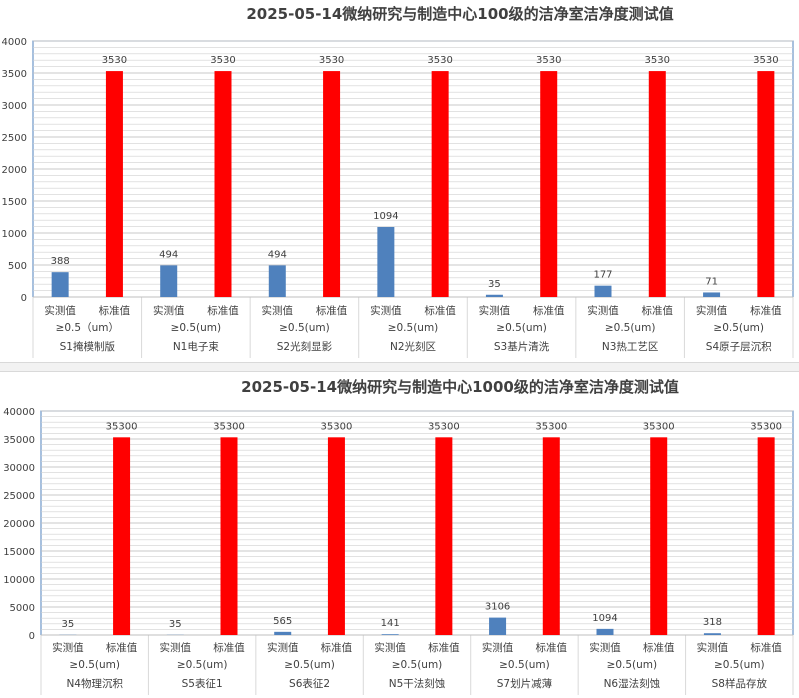 The image size is (799, 698). What do you see at coordinates (19, 496) in the screenshot?
I see `y-tick-label: 25000` at bounding box center [19, 496].